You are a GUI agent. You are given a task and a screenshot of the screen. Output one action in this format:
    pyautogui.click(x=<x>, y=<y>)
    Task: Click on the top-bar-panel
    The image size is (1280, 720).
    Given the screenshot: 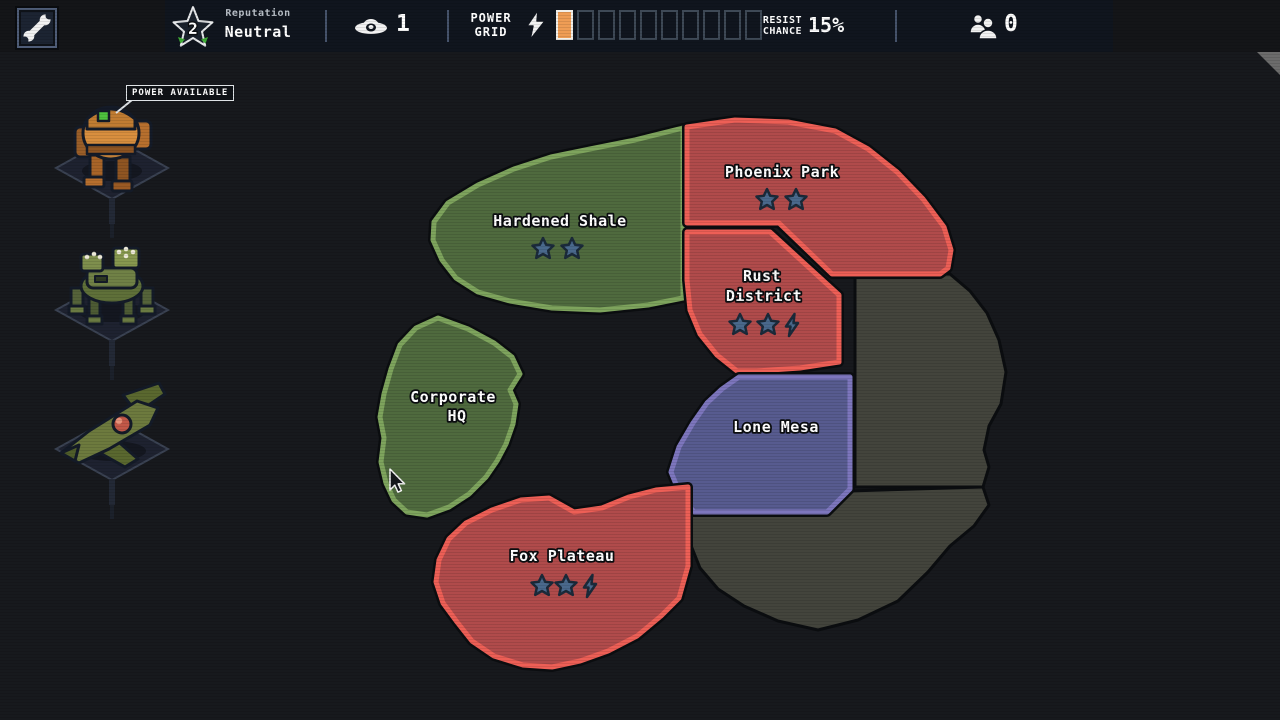 What is the action you would take?
    pyautogui.click(x=639, y=26)
    